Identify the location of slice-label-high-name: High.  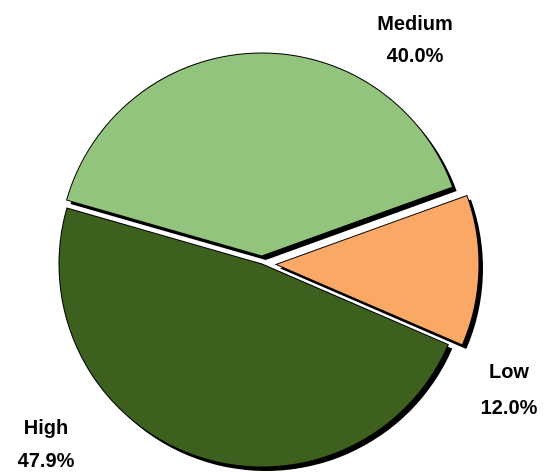
(46, 428).